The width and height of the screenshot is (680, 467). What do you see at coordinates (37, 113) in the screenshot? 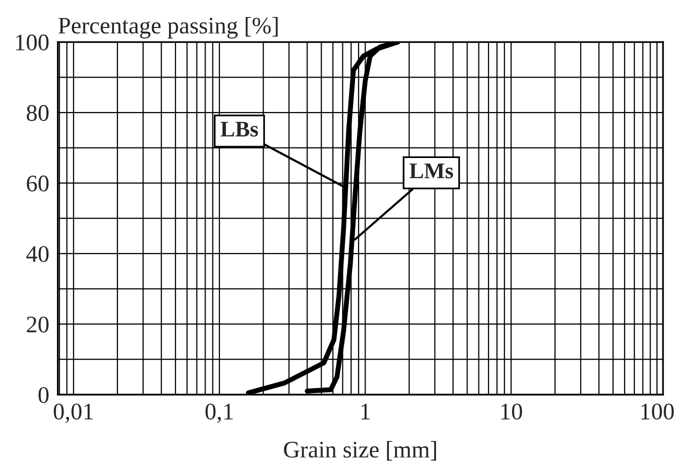
I see `y-tick-label: 80` at bounding box center [37, 113].